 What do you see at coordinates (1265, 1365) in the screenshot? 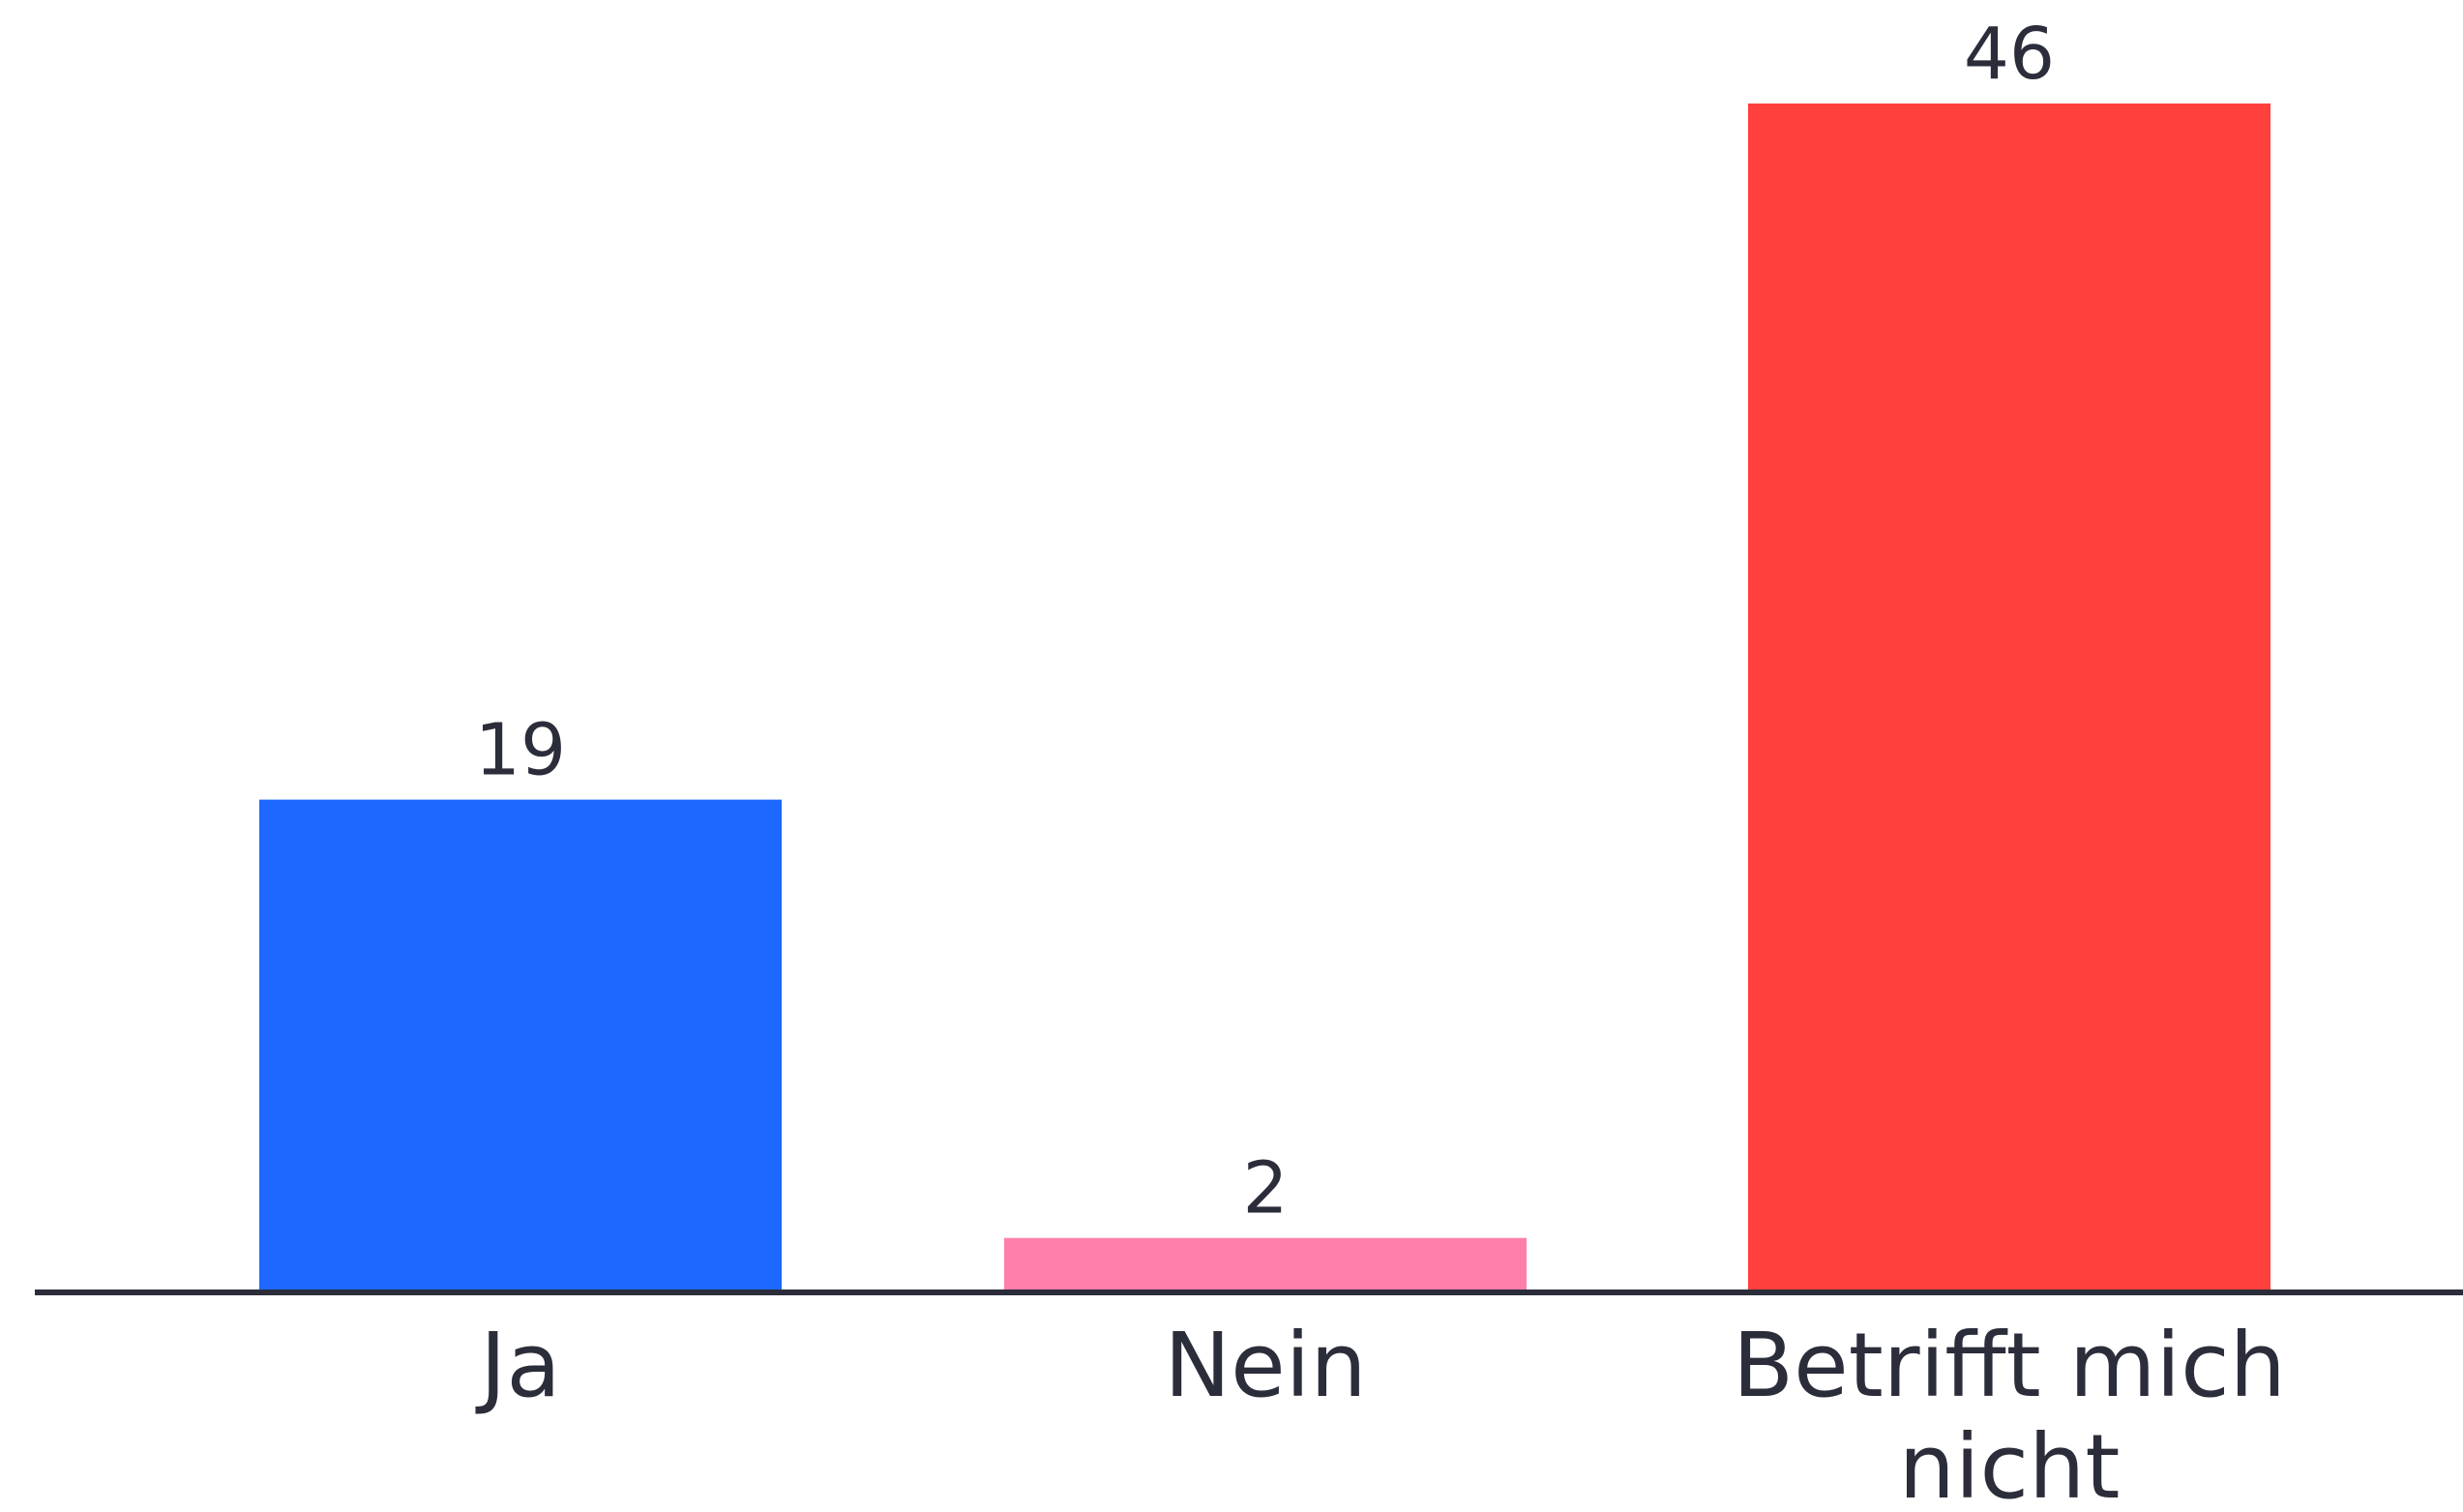
I see `category-label-nein: Nein` at bounding box center [1265, 1365].